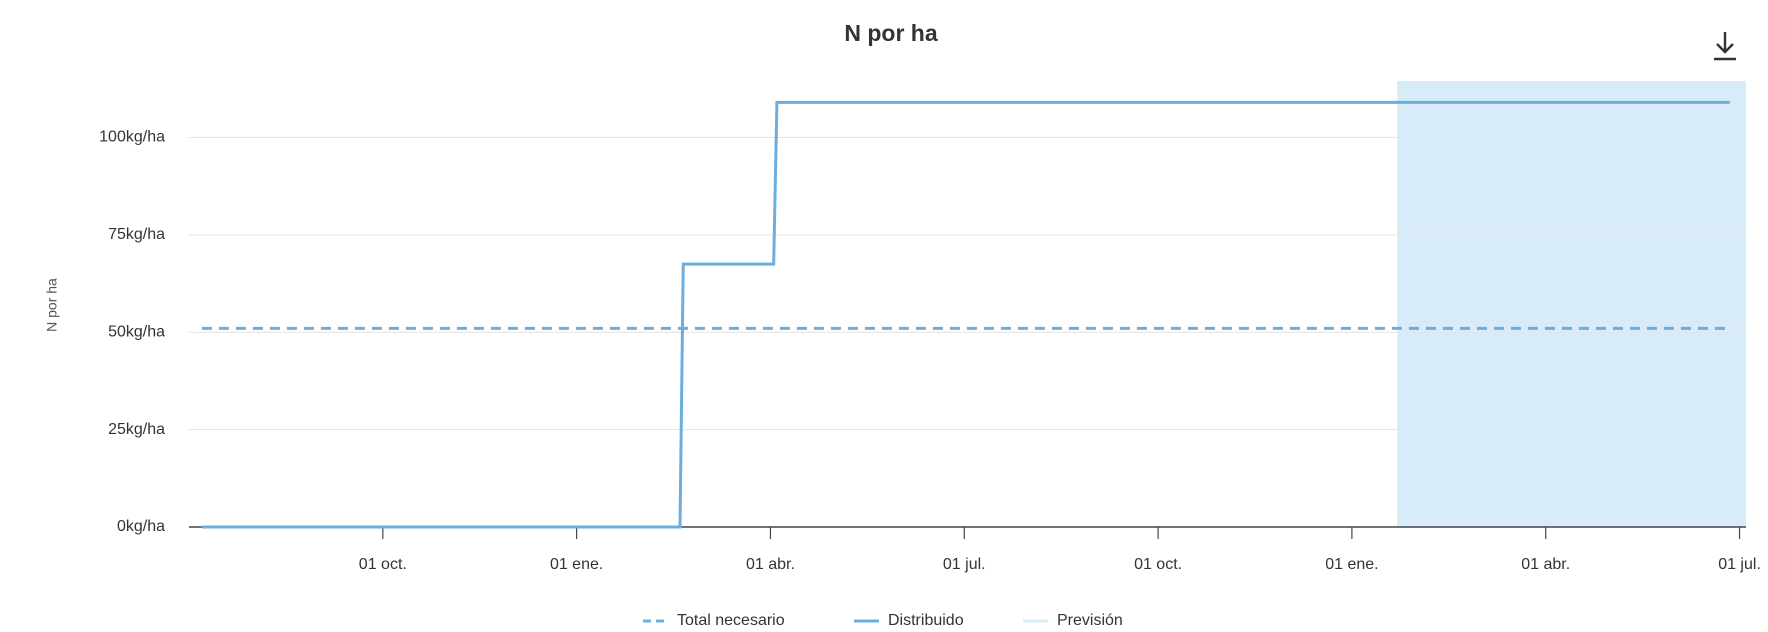 The width and height of the screenshot is (1768, 632). I want to click on forecast-band, so click(1571, 304).